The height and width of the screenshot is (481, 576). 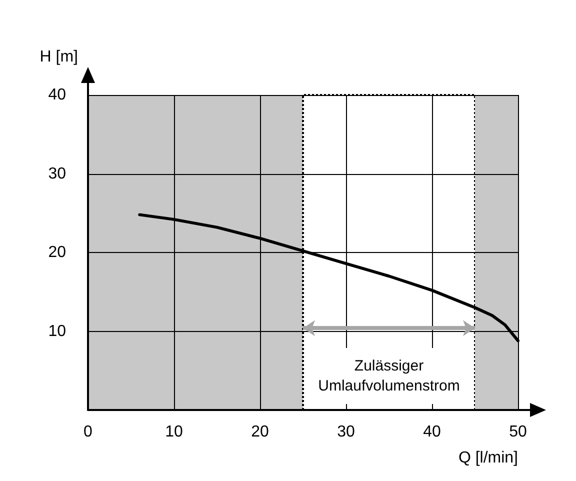 I want to click on y-tick-label: 20, so click(x=57, y=252).